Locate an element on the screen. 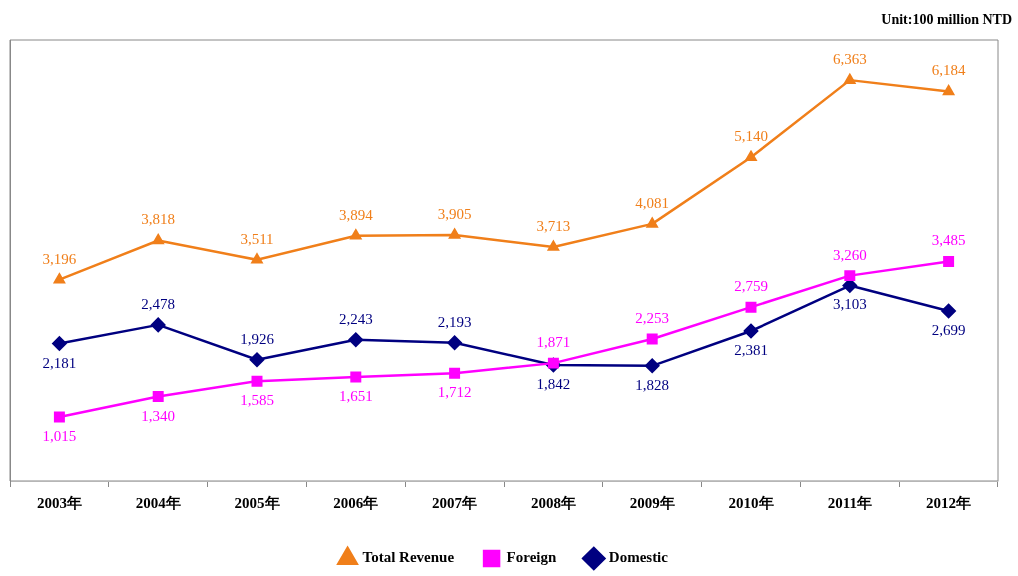 The image size is (1018, 576). x-tick-label: 2006年 is located at coordinates (356, 502).